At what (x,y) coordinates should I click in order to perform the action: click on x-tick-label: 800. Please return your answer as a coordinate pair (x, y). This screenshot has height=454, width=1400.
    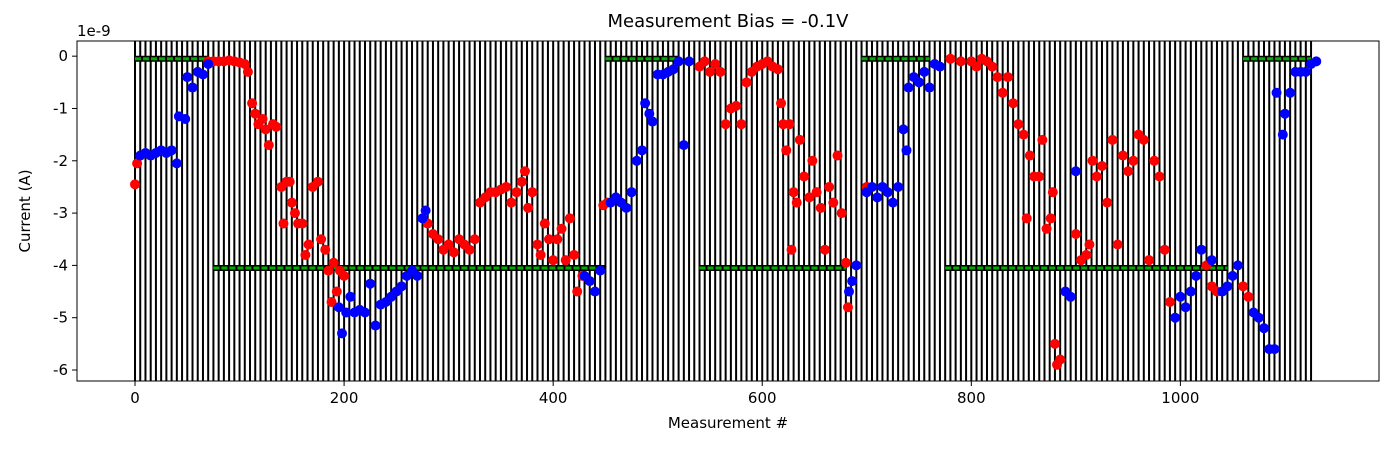
    Looking at the image, I should click on (971, 398).